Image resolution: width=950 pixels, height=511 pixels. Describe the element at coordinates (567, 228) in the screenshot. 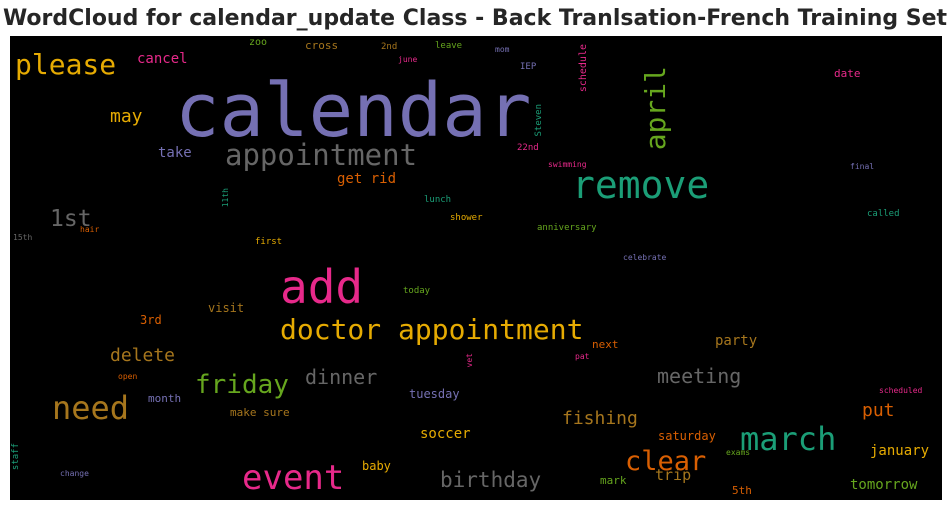

I see `word-anniversary: anniversary` at that location.